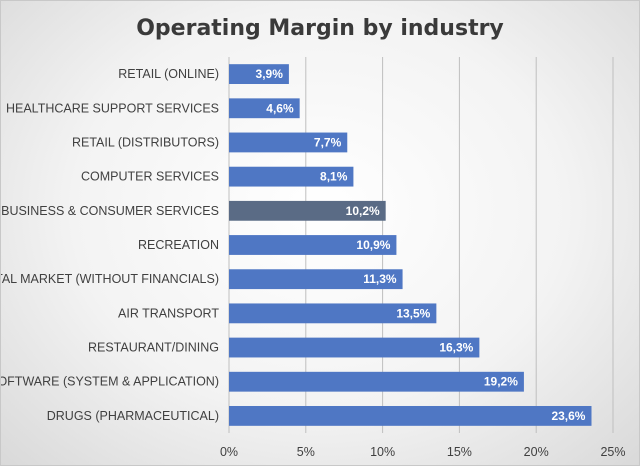 Image resolution: width=640 pixels, height=466 pixels. I want to click on category-label: BUSINESS & CONSUMER SERVICES, so click(110, 211).